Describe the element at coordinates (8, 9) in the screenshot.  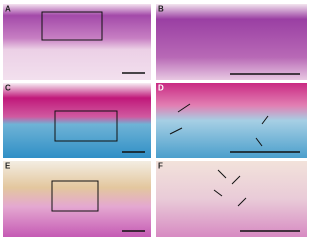
I see `panel-label: A` at that location.